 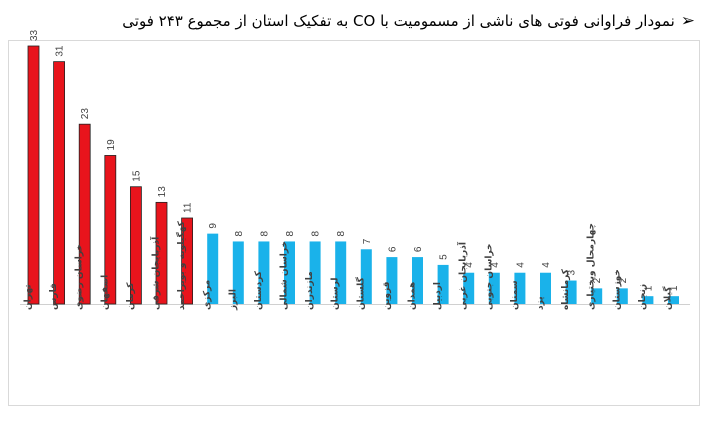 What do you see at coordinates (541, 303) in the screenshot?
I see `category-label: یزد` at bounding box center [541, 303].